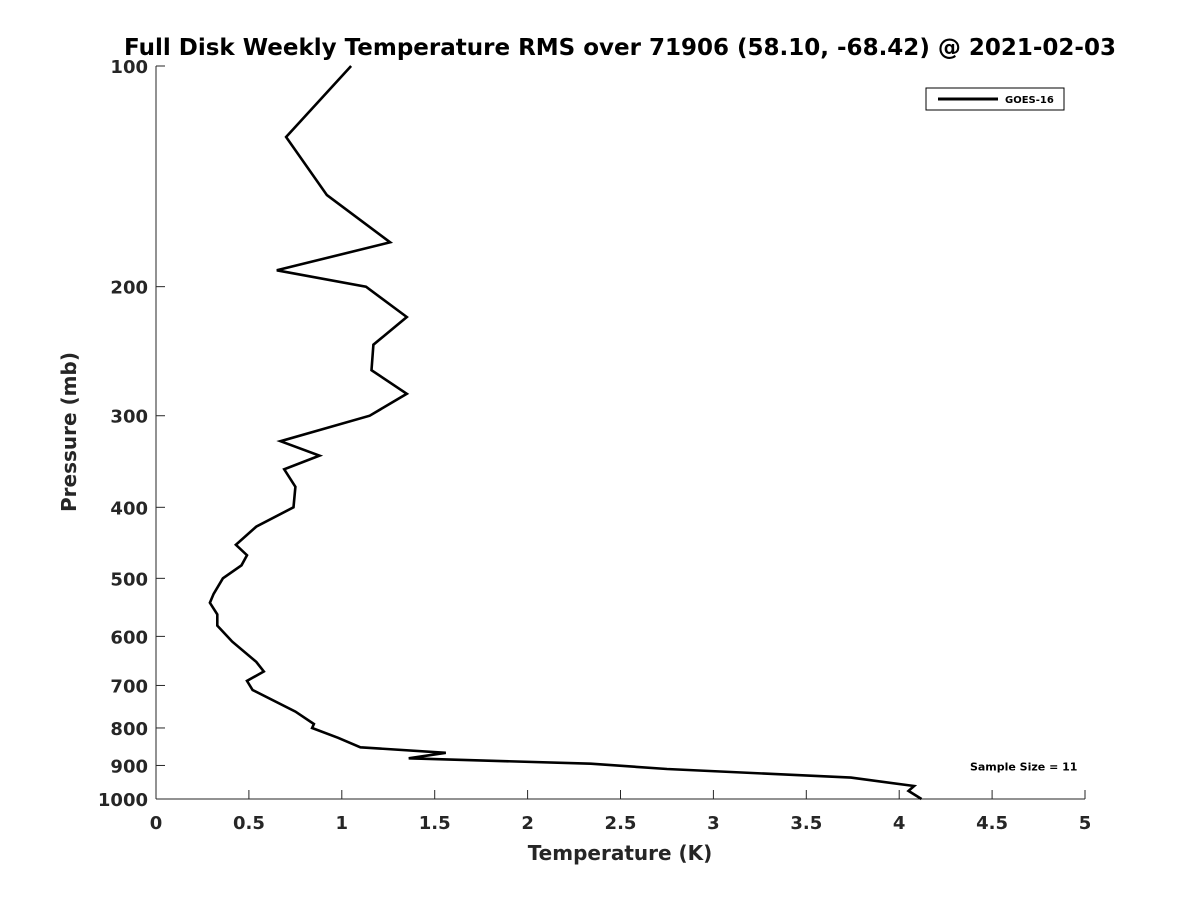 Image resolution: width=1200 pixels, height=900 pixels. I want to click on y-tick-label: 300, so click(129, 417).